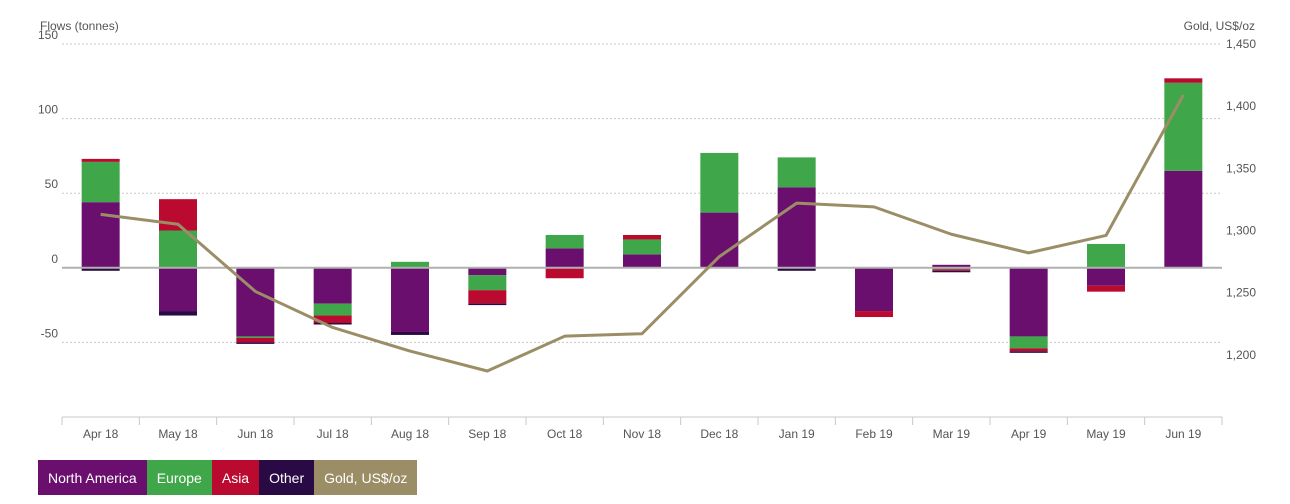 This screenshot has width=1290, height=504. Describe the element at coordinates (1241, 293) in the screenshot. I see `y-right-tick-label: 1,250` at that location.